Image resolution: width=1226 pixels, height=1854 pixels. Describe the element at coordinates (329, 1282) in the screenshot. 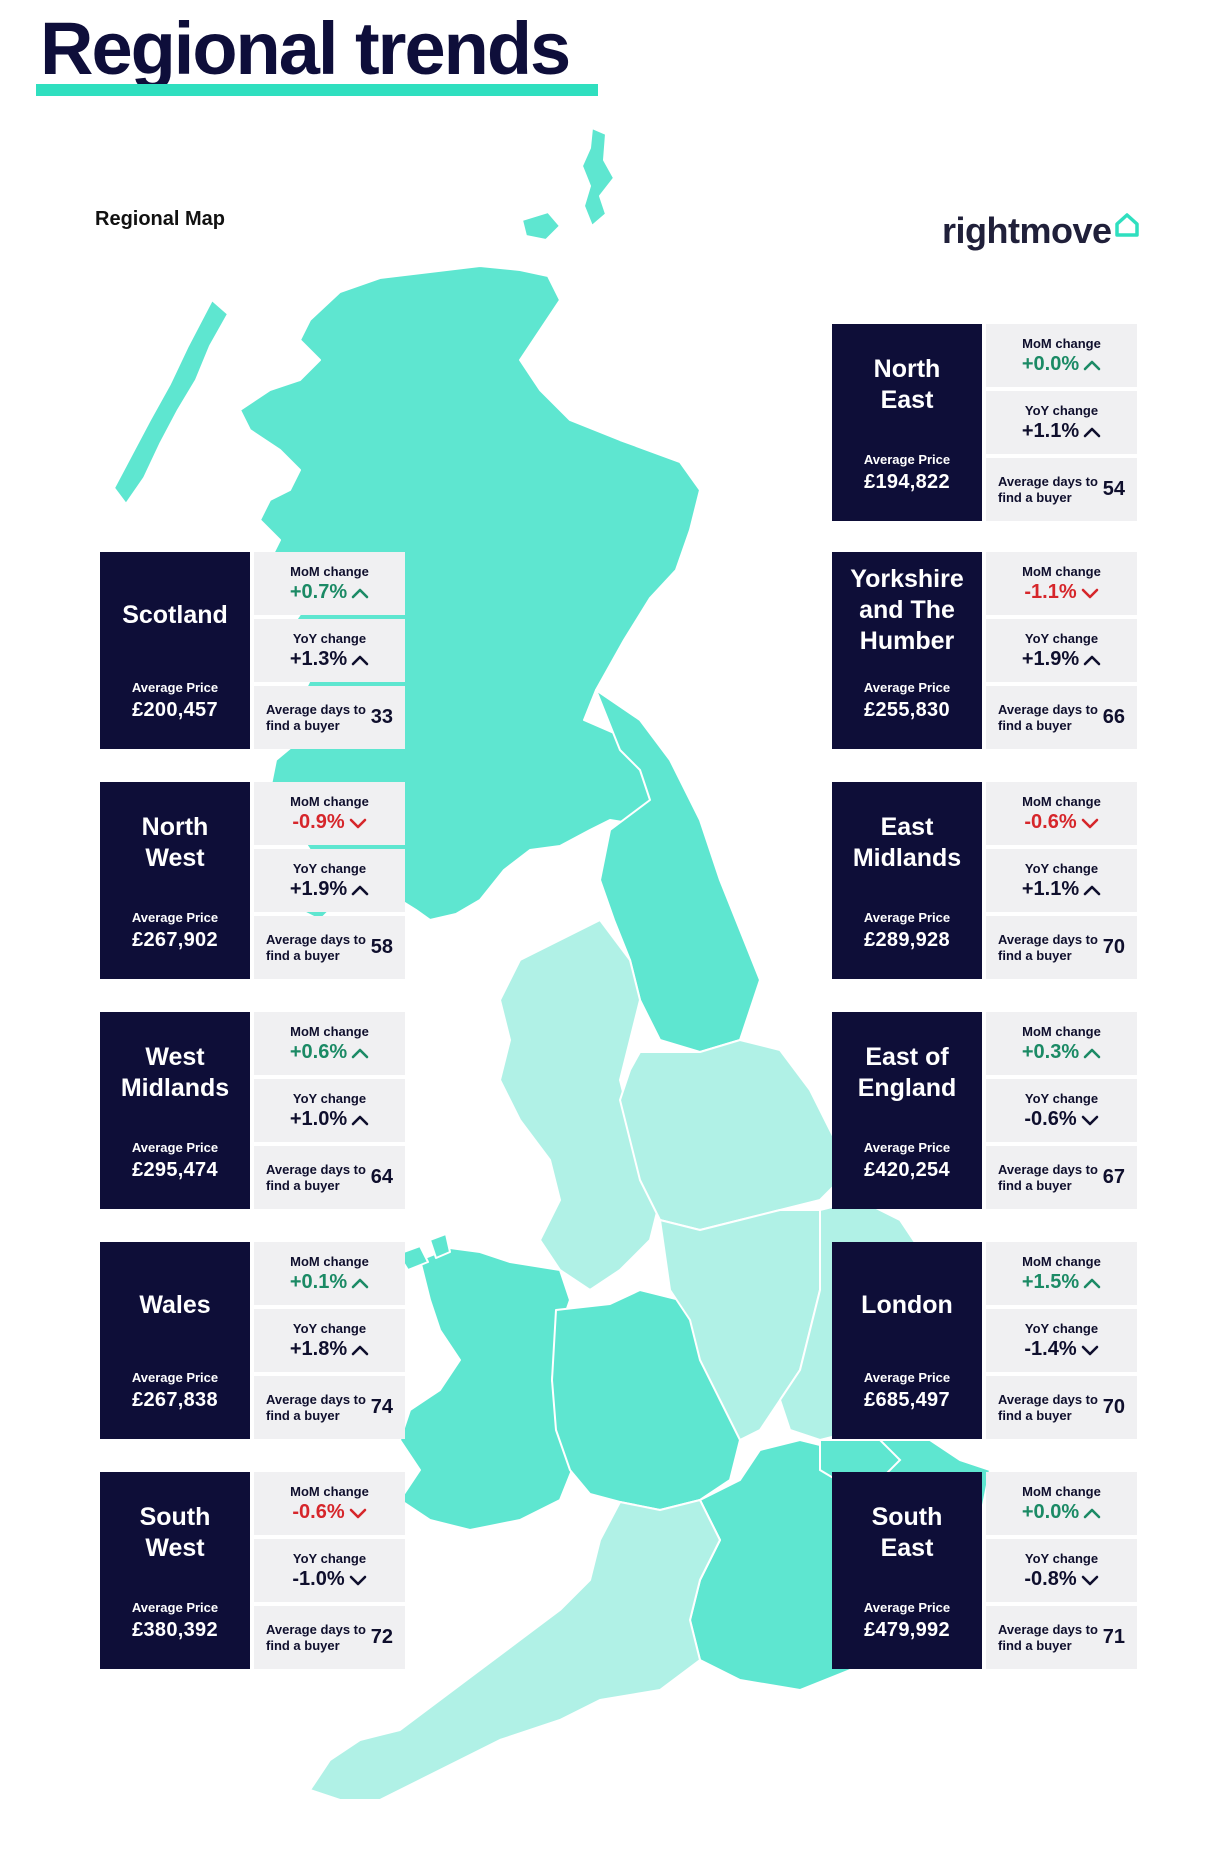

I see `mom-change-value: +0.1%` at that location.